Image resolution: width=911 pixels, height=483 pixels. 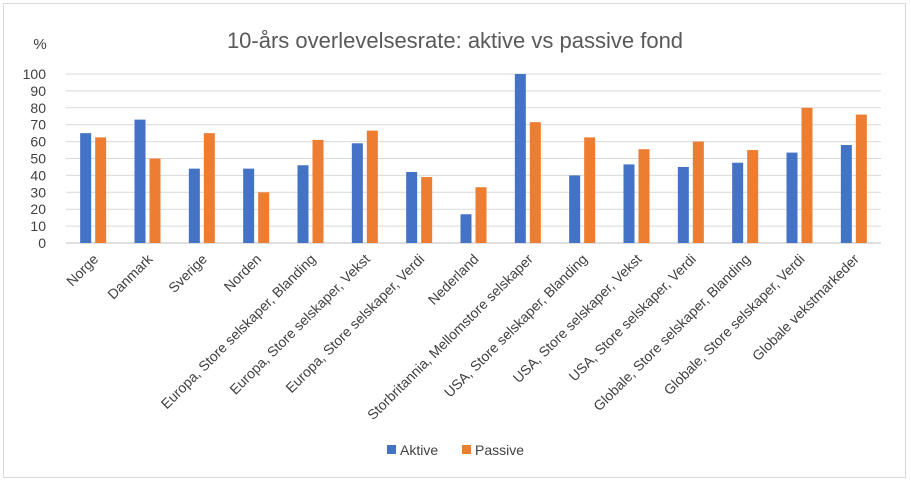 What do you see at coordinates (38, 142) in the screenshot?
I see `y-tick-label: 60` at bounding box center [38, 142].